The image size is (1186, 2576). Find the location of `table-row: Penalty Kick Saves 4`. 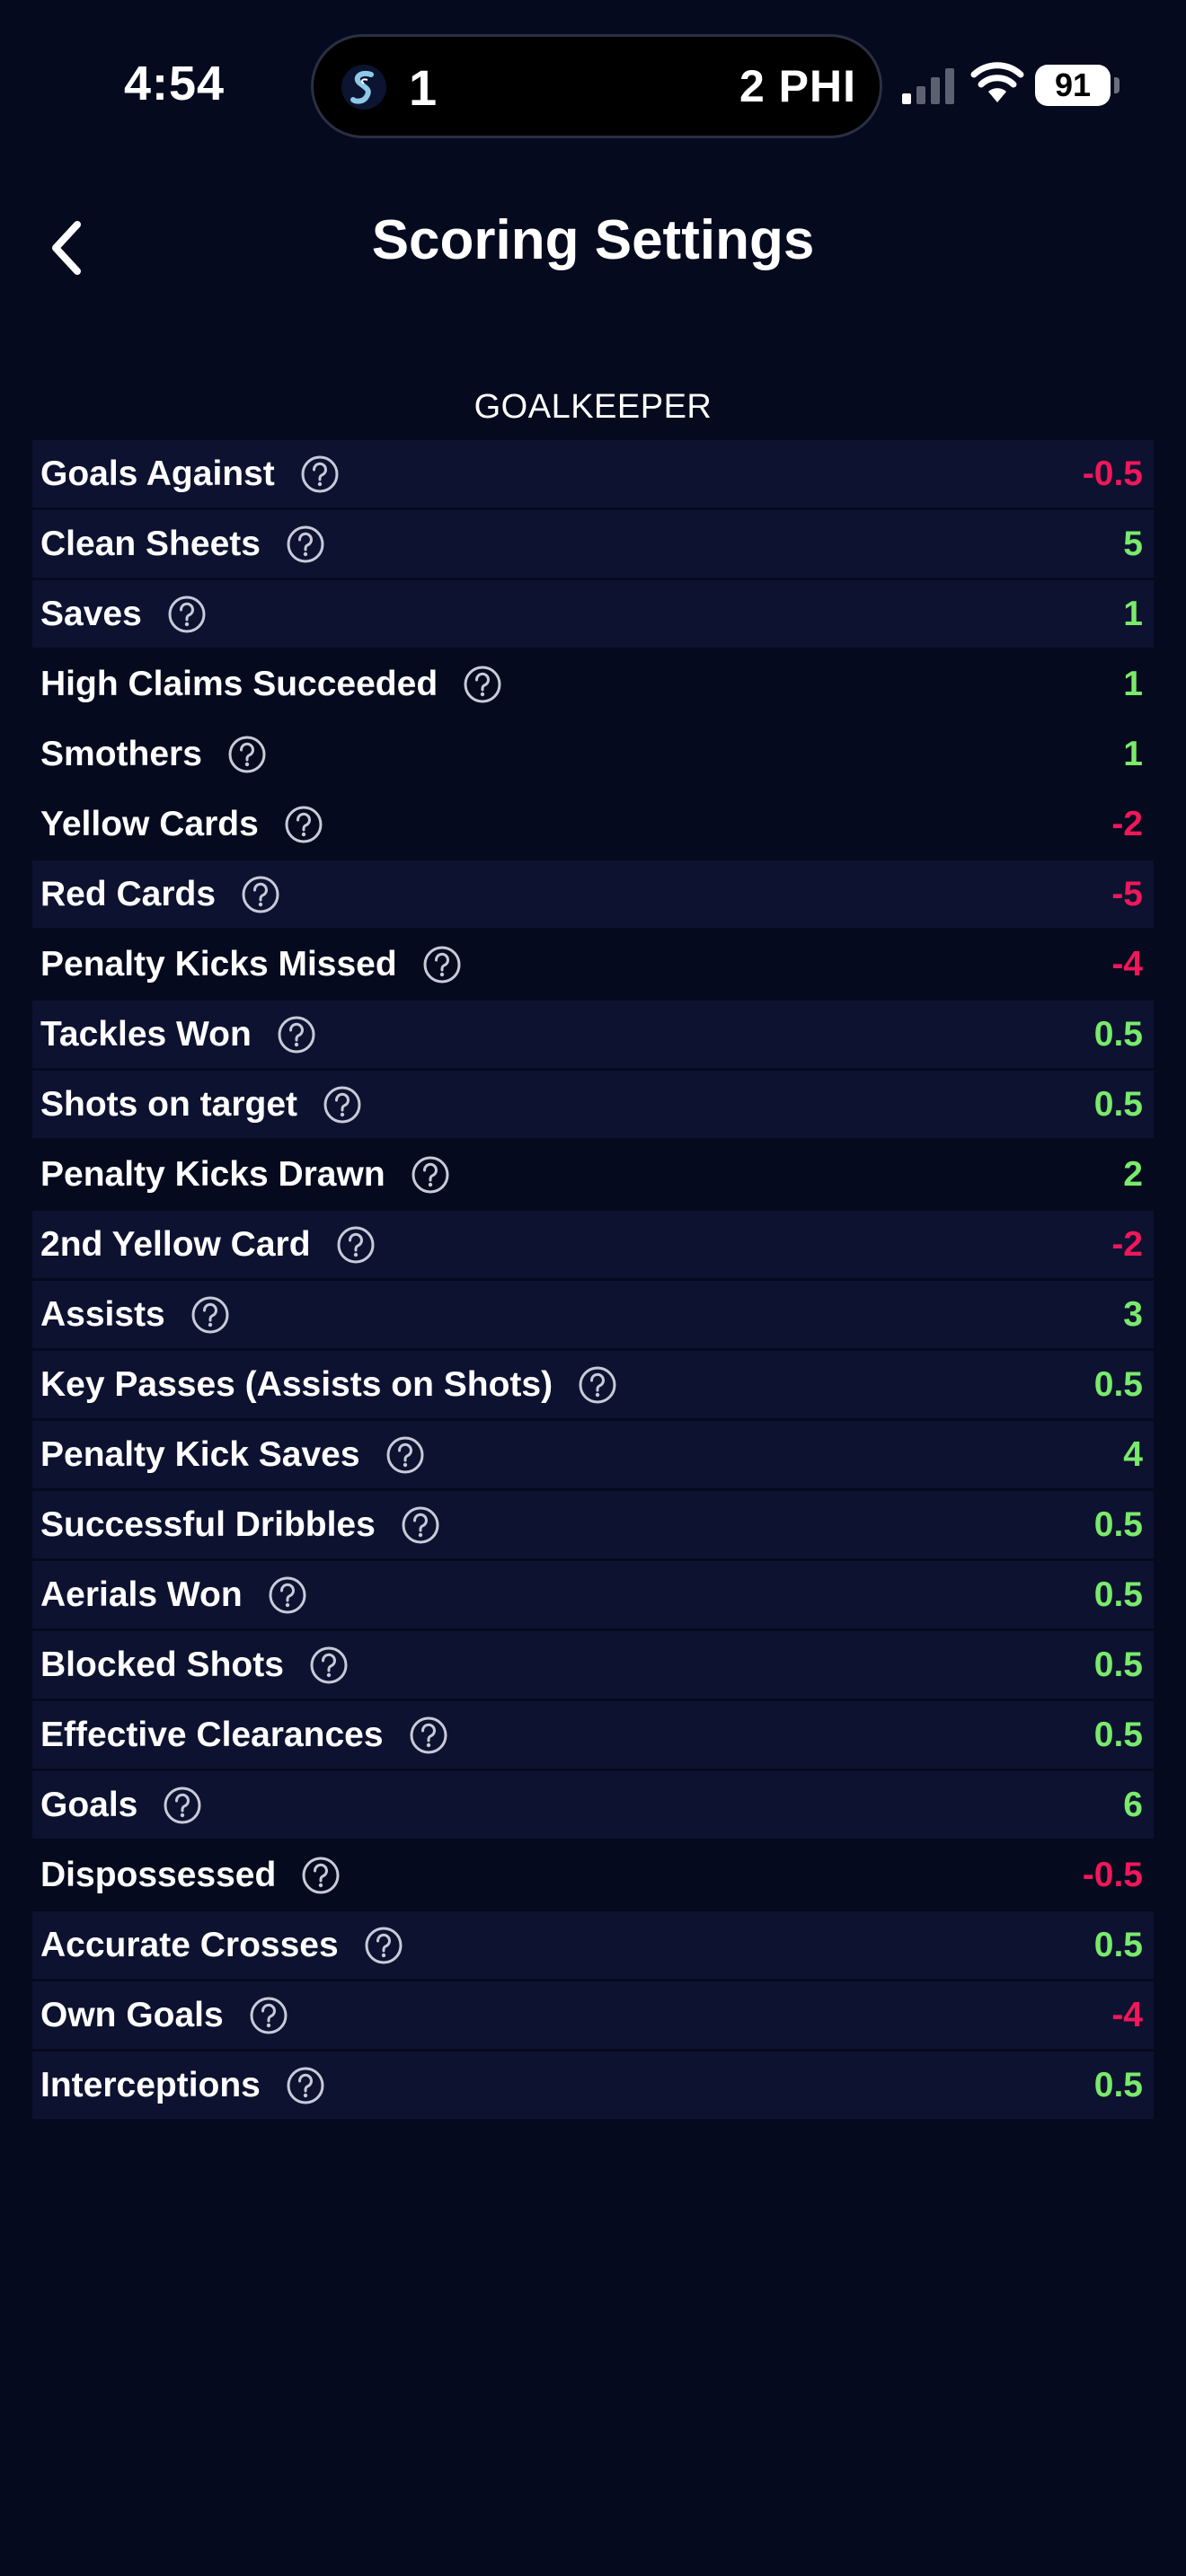

table-row: Penalty Kick Saves 4 is located at coordinates (593, 1454).